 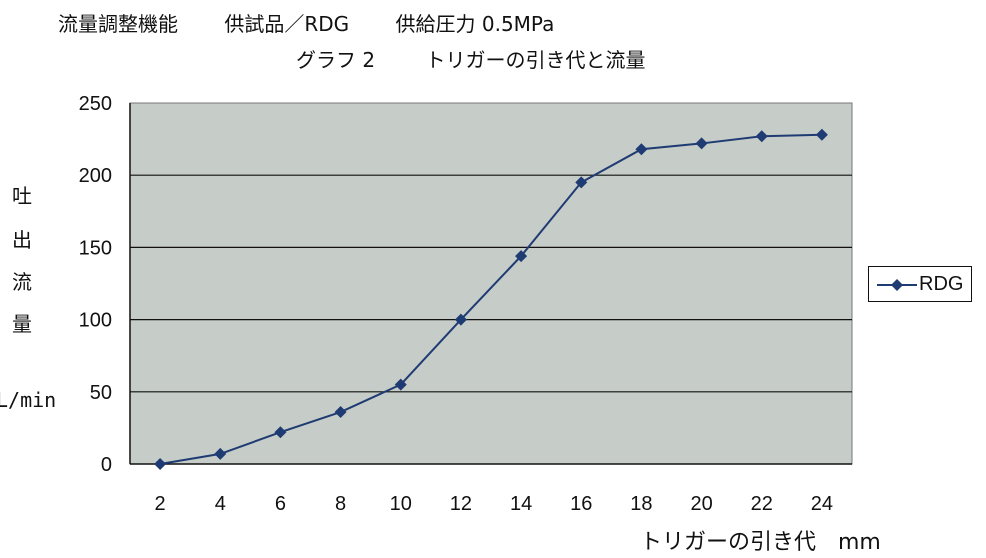 I want to click on y-axis-label-char: 吐, so click(x=22, y=196).